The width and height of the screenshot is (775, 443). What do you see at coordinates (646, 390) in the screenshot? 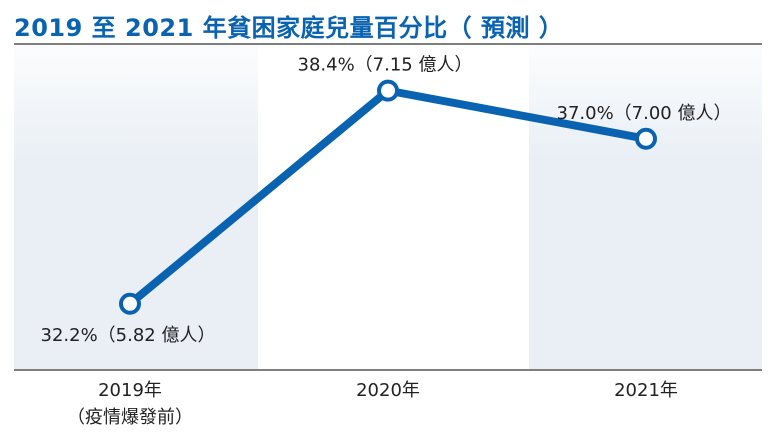
I see `x-tick-label-3: 2021年` at bounding box center [646, 390].